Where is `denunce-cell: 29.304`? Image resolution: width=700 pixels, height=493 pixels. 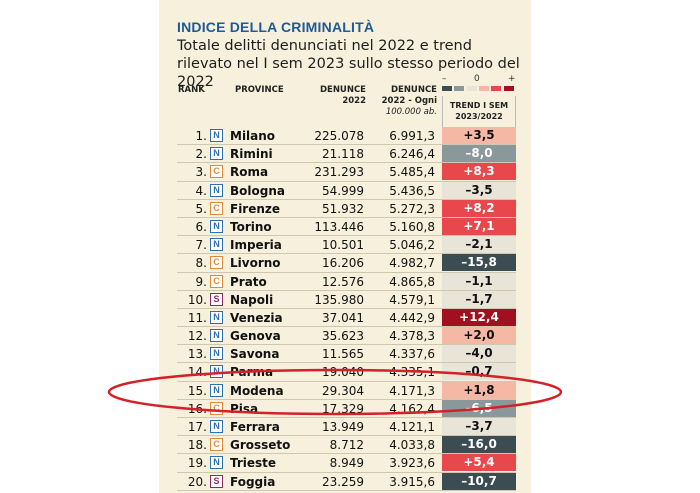 denunce-cell: 29.304 is located at coordinates (343, 390).